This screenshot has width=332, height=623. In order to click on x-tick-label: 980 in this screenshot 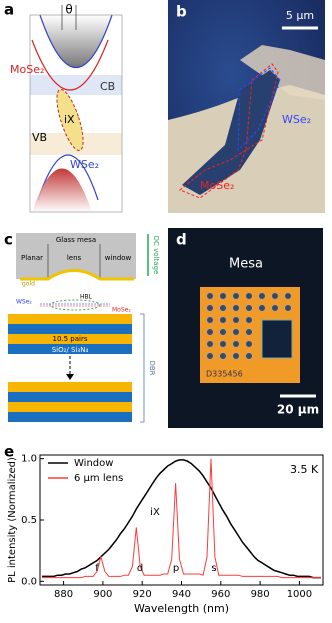, I will do `click(260, 594)`.